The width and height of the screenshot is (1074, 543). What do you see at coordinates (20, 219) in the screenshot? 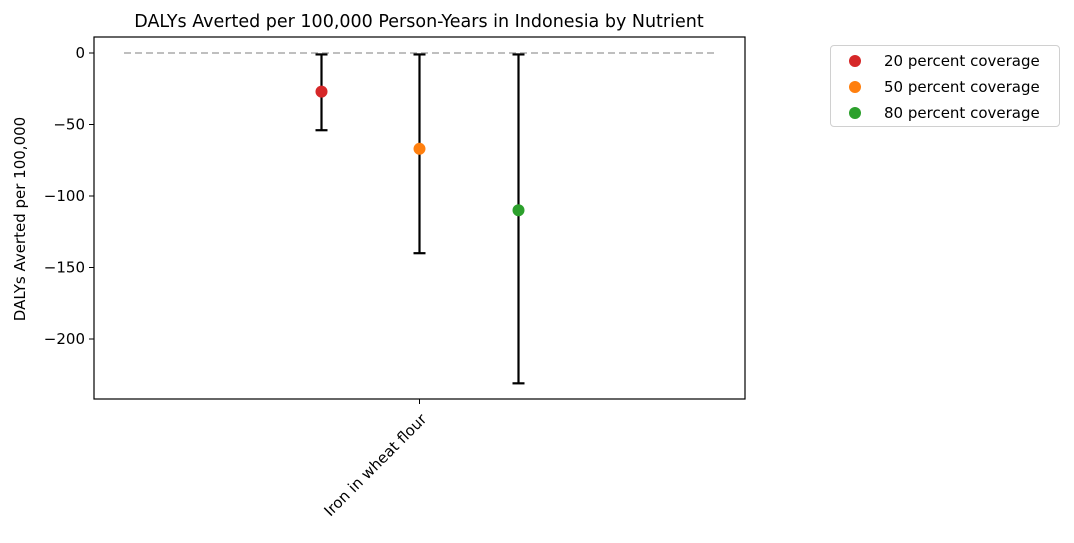
I see `y-axis-label: DALYs Averted per 100,000` at bounding box center [20, 219].